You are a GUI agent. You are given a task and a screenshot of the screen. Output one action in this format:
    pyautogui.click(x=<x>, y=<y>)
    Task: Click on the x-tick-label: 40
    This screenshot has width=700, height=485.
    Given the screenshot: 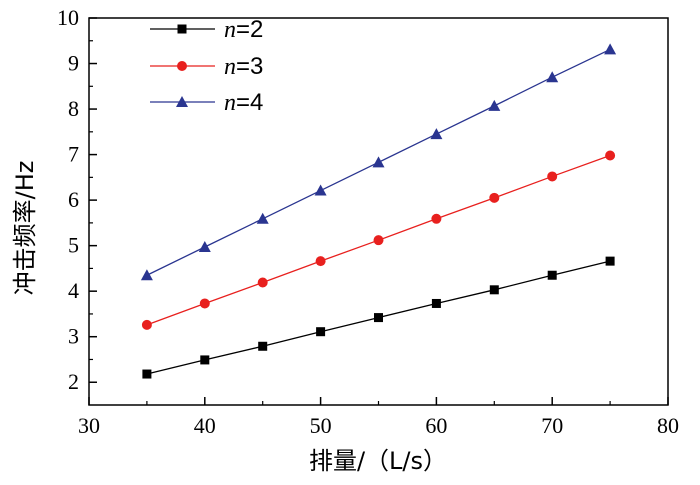 What is the action you would take?
    pyautogui.click(x=205, y=425)
    